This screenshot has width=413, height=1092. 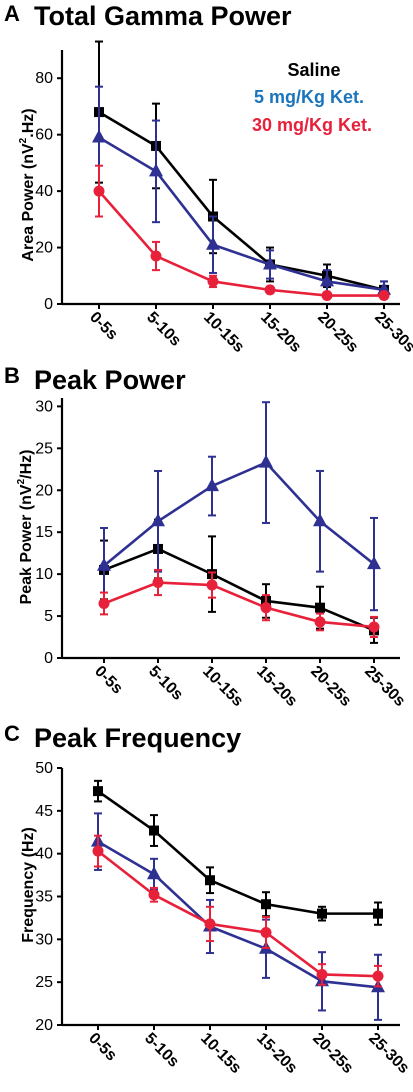 I want to click on panel-a-xtick-label: 20-25s, so click(x=337, y=332).